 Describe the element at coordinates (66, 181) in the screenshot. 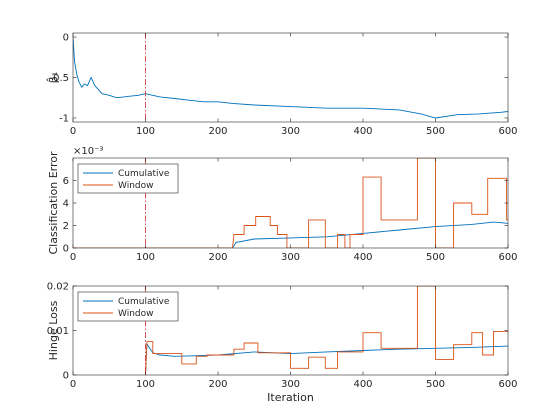

I see `y-tick-label: 6` at that location.